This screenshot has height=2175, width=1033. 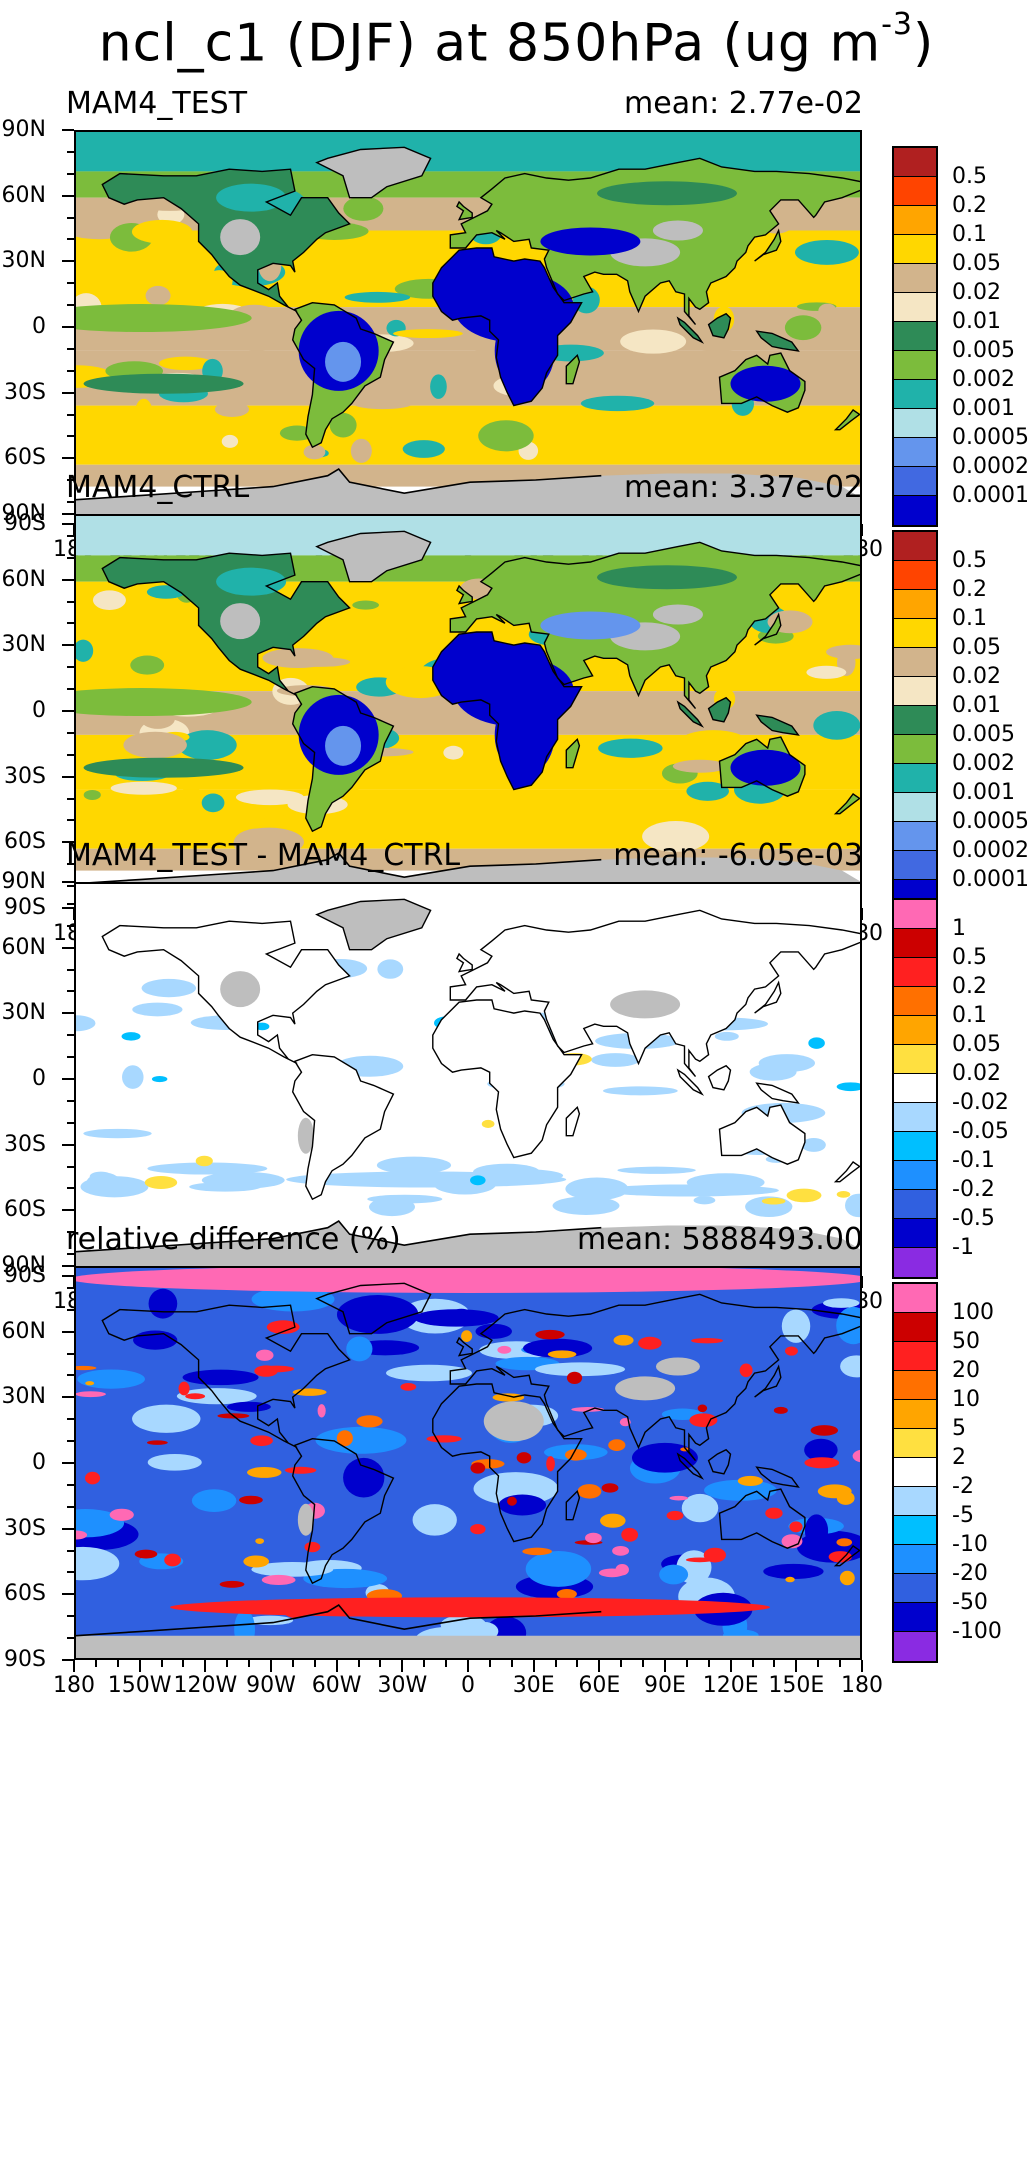 I want to click on lat-label: 90S, so click(x=25, y=1275).